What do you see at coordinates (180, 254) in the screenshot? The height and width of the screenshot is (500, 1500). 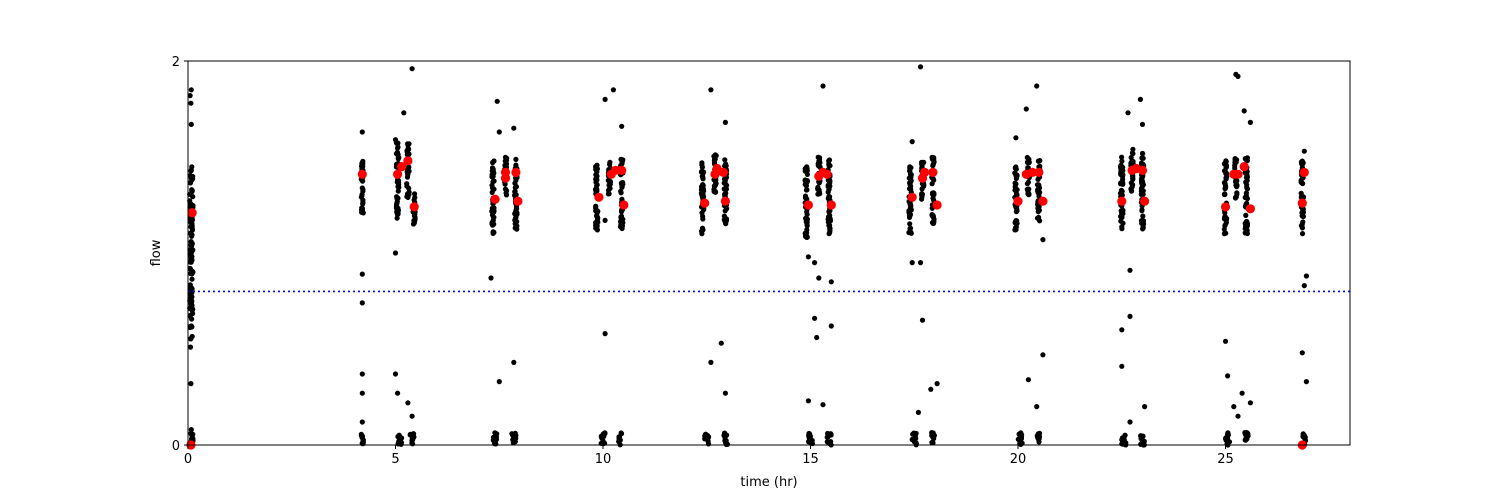 I see `y-axis: 02` at bounding box center [180, 254].